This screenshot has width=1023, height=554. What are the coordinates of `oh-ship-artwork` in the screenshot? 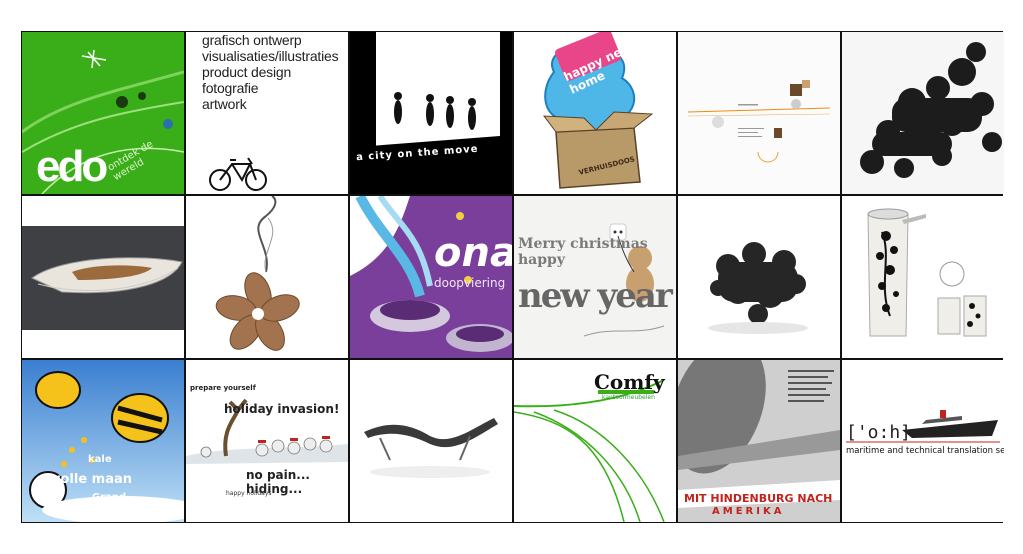 It's located at (923, 441).